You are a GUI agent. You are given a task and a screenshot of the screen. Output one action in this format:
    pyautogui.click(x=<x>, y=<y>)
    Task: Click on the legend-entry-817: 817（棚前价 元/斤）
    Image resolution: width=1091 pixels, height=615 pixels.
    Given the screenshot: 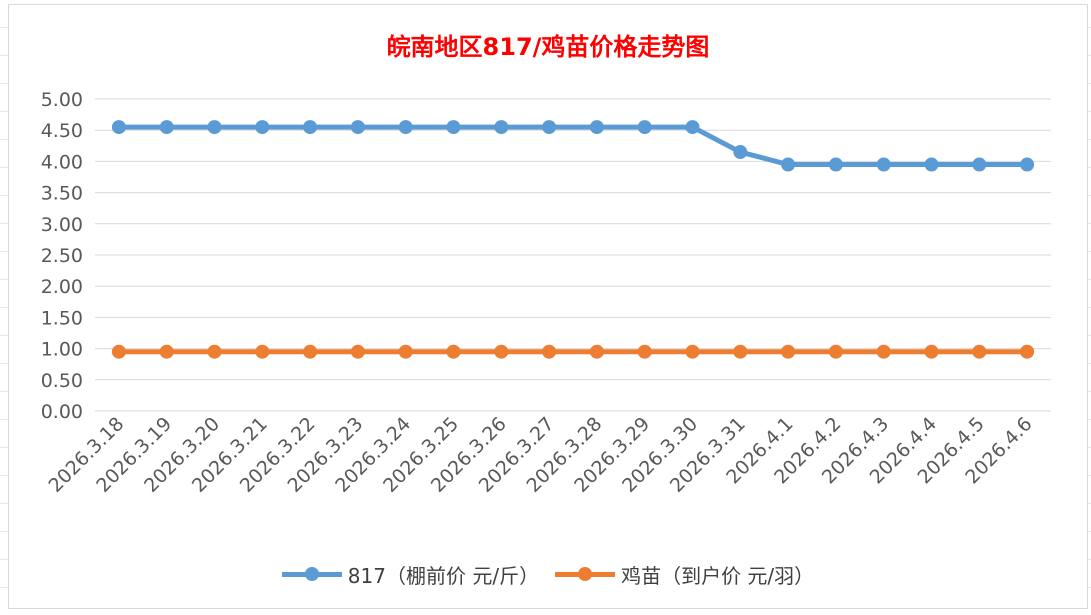 What is the action you would take?
    pyautogui.click(x=410, y=574)
    